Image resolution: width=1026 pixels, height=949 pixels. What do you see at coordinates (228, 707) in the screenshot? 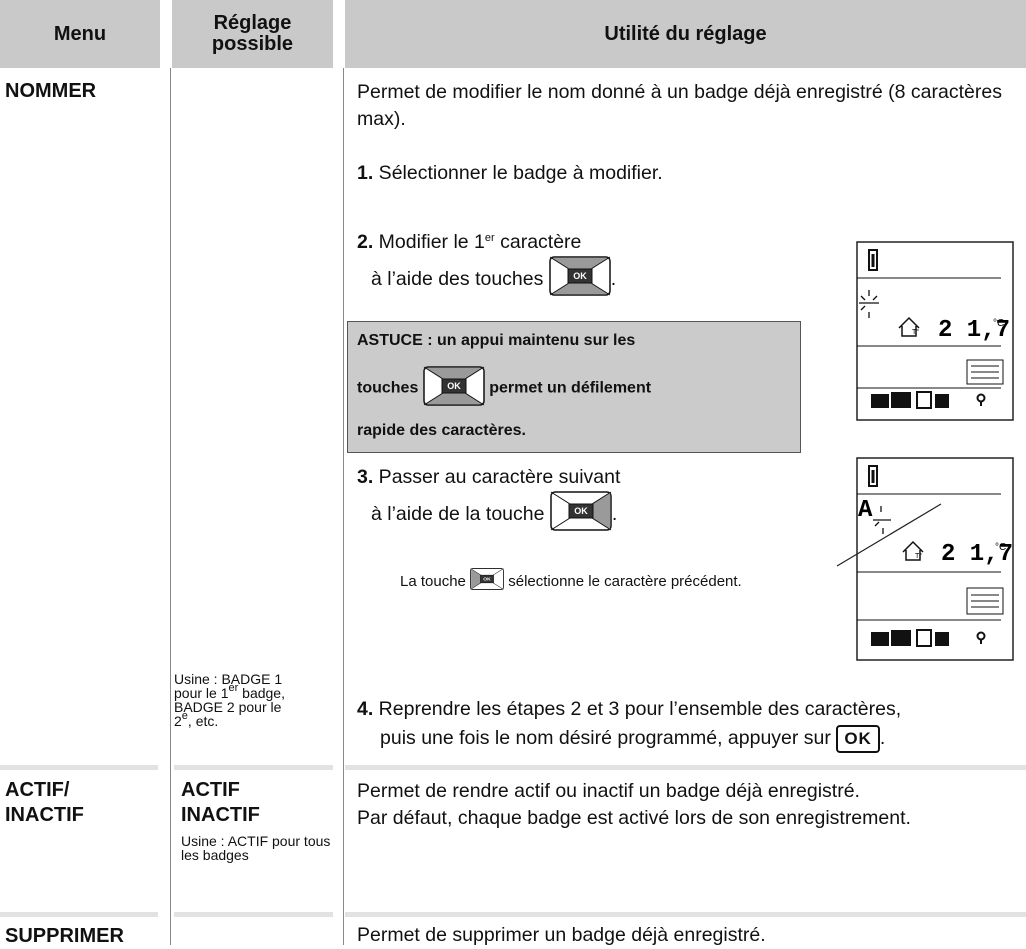
I see `note-text: BADGE 2 pour le` at bounding box center [228, 707].